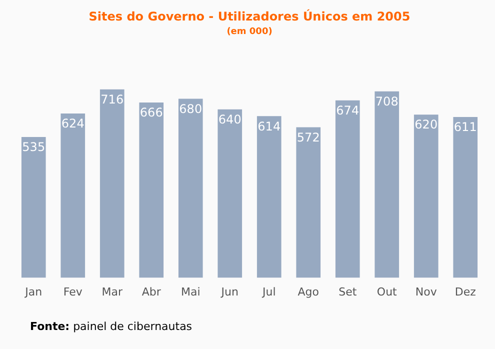 The image size is (495, 349). Describe the element at coordinates (249, 32) in the screenshot. I see `chart-subtitle: (em 000)` at that location.